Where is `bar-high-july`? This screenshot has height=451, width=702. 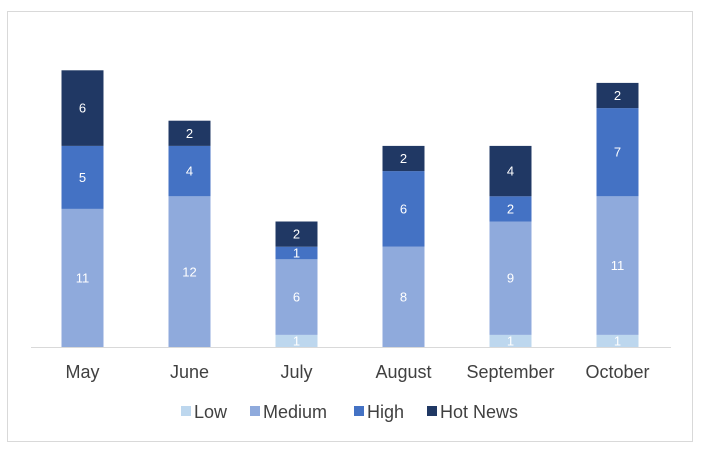 bar-high-july is located at coordinates (296, 253).